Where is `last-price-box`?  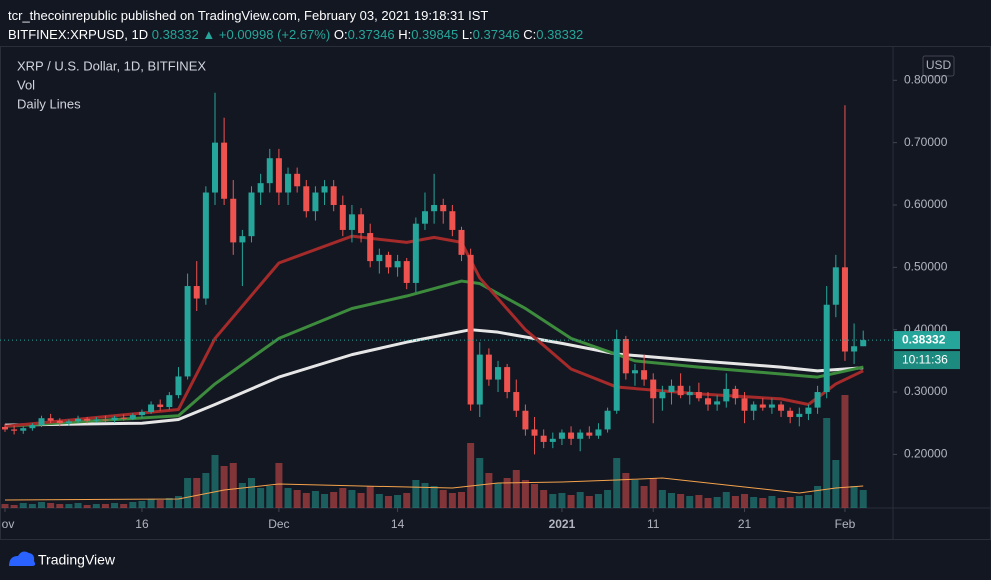
last-price-box is located at coordinates (927, 340).